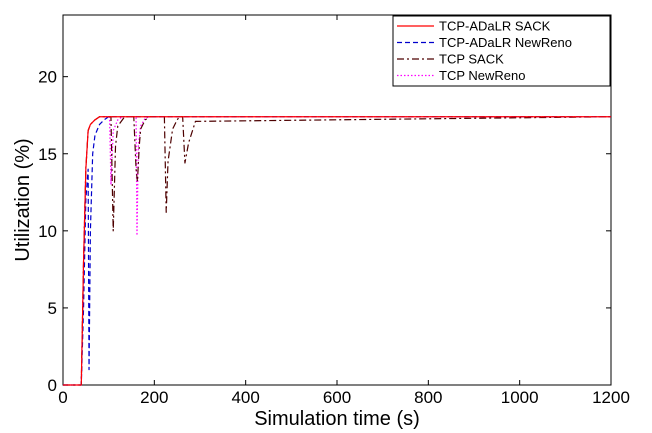 The height and width of the screenshot is (433, 652). Describe the element at coordinates (47, 231) in the screenshot. I see `y-tick-label: 10` at that location.